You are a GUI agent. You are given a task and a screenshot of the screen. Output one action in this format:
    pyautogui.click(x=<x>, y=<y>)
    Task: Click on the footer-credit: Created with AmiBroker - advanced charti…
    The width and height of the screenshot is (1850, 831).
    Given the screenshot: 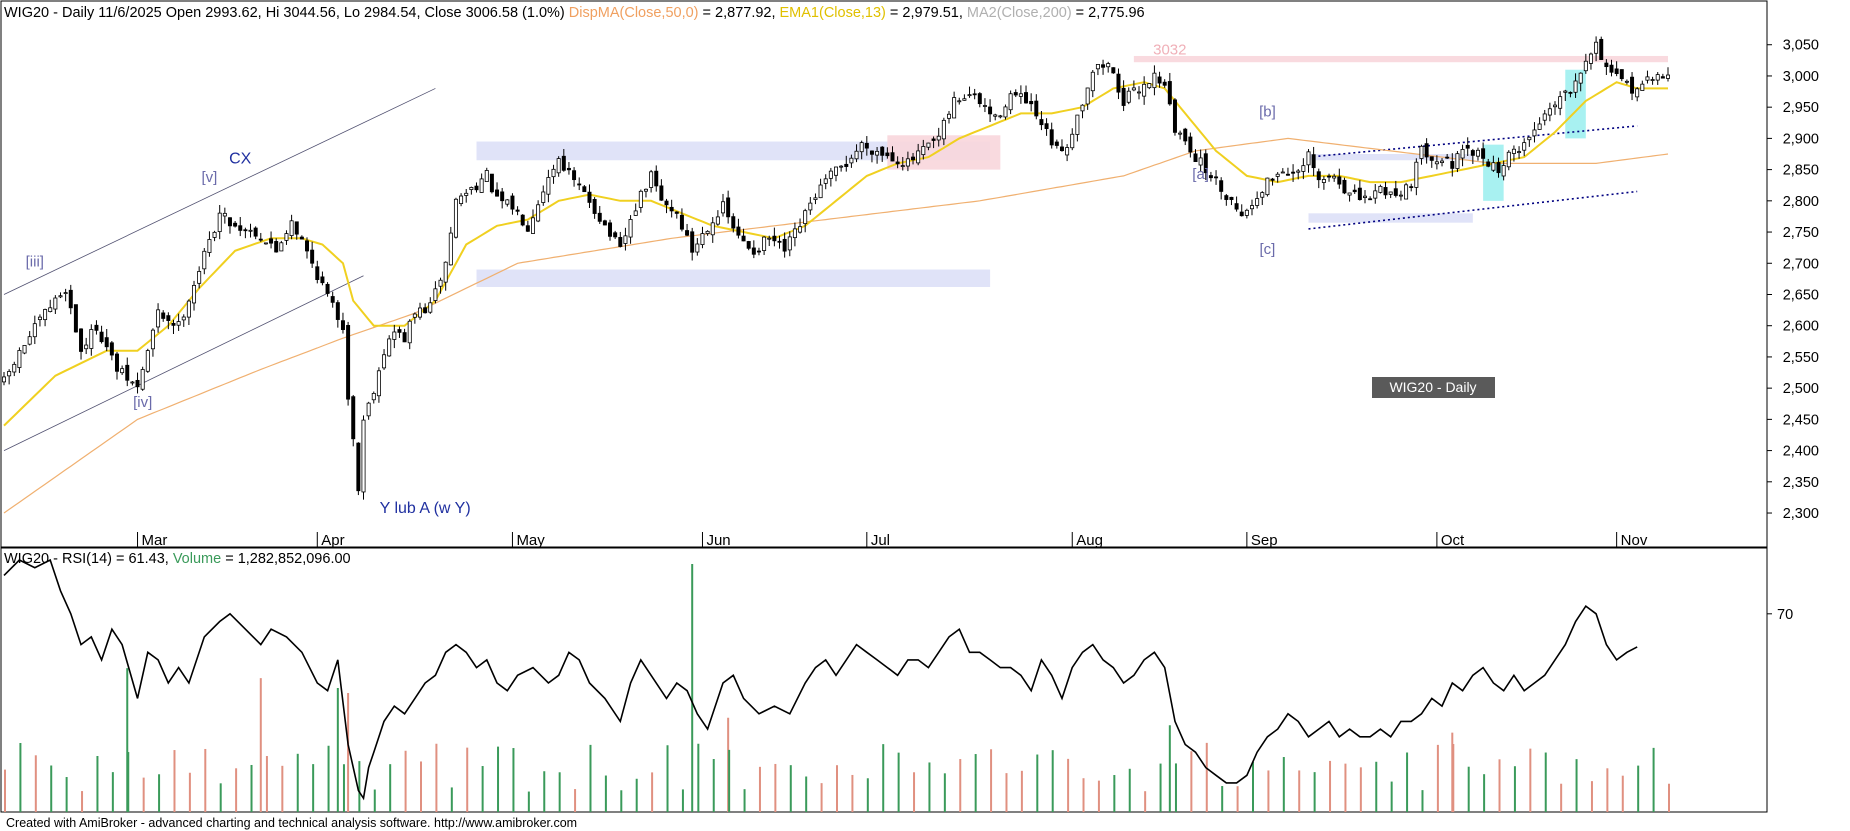 What is the action you would take?
    pyautogui.click(x=291, y=823)
    